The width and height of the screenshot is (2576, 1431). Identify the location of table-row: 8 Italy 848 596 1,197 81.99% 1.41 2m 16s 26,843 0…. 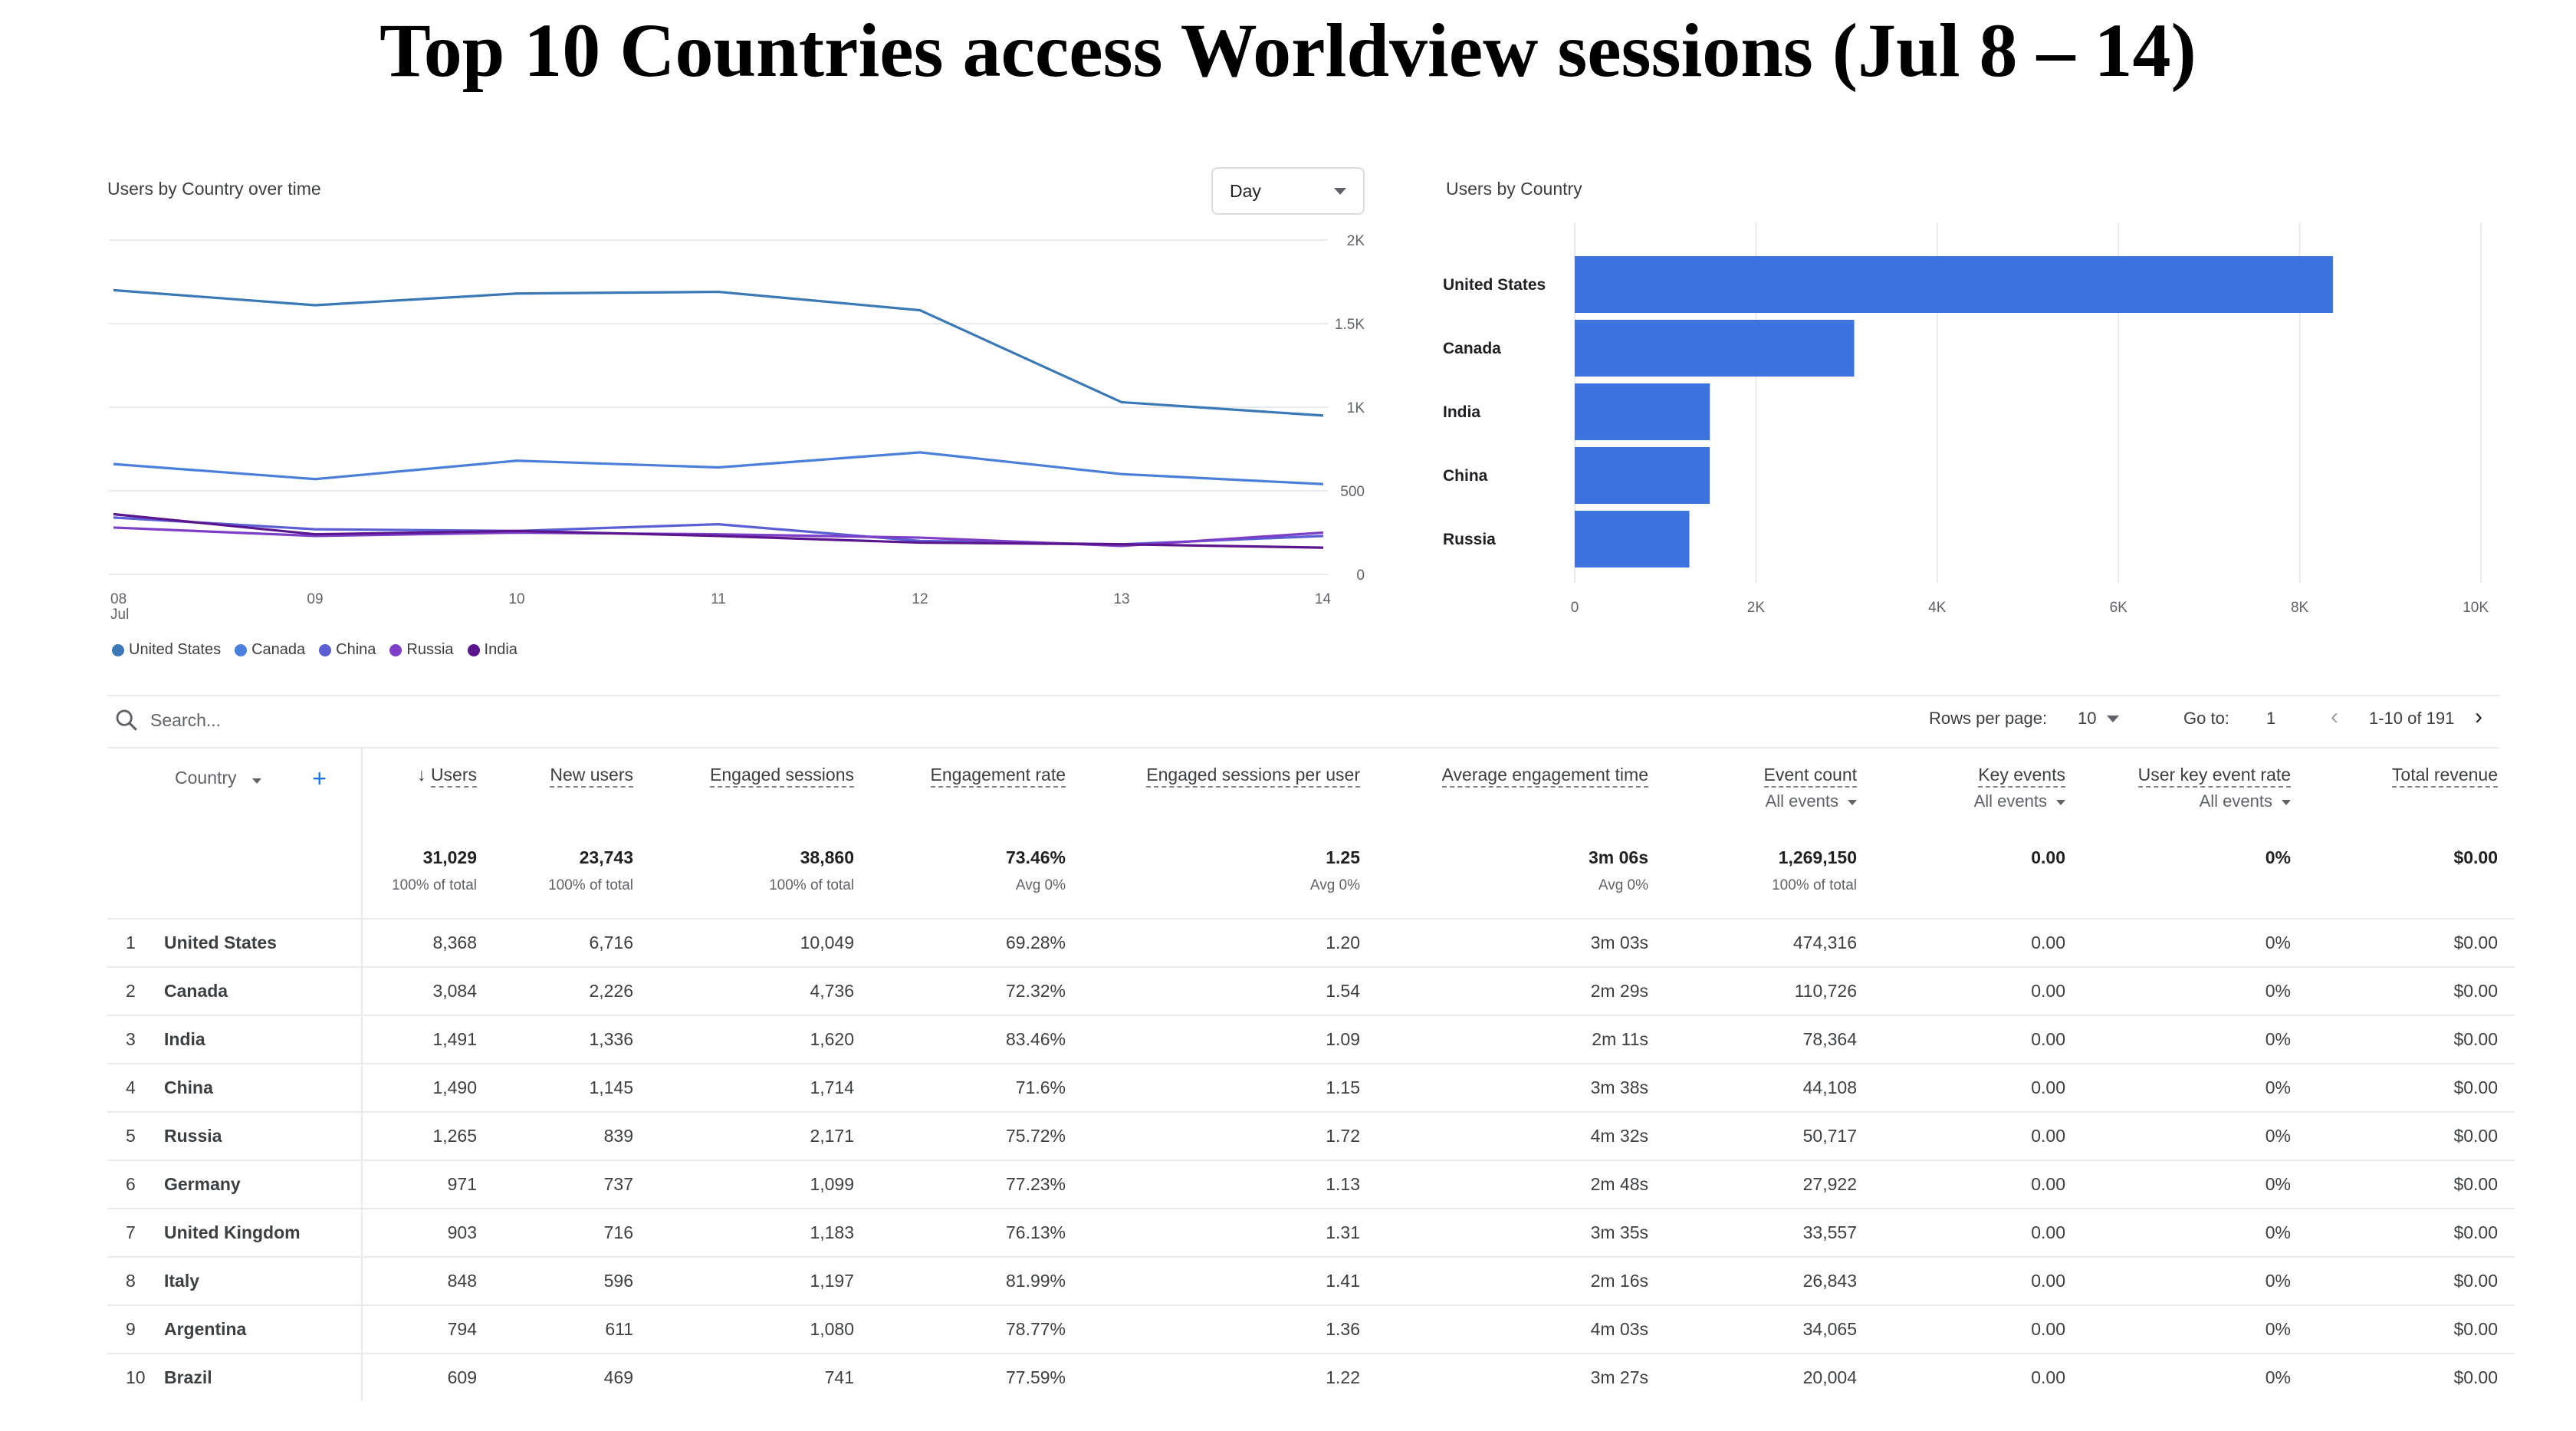
(1311, 1280).